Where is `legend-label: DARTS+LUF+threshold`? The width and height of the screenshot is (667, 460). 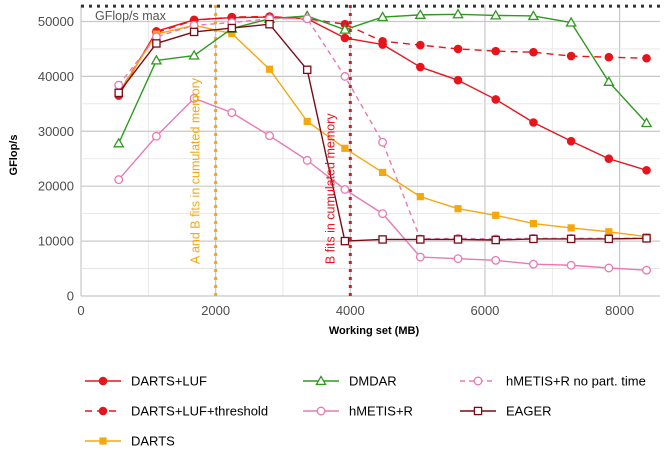 legend-label: DARTS+LUF+threshold is located at coordinates (199, 411).